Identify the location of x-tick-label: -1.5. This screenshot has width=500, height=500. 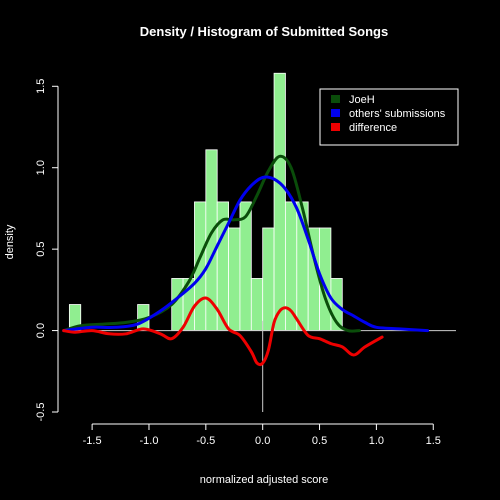
(92, 441).